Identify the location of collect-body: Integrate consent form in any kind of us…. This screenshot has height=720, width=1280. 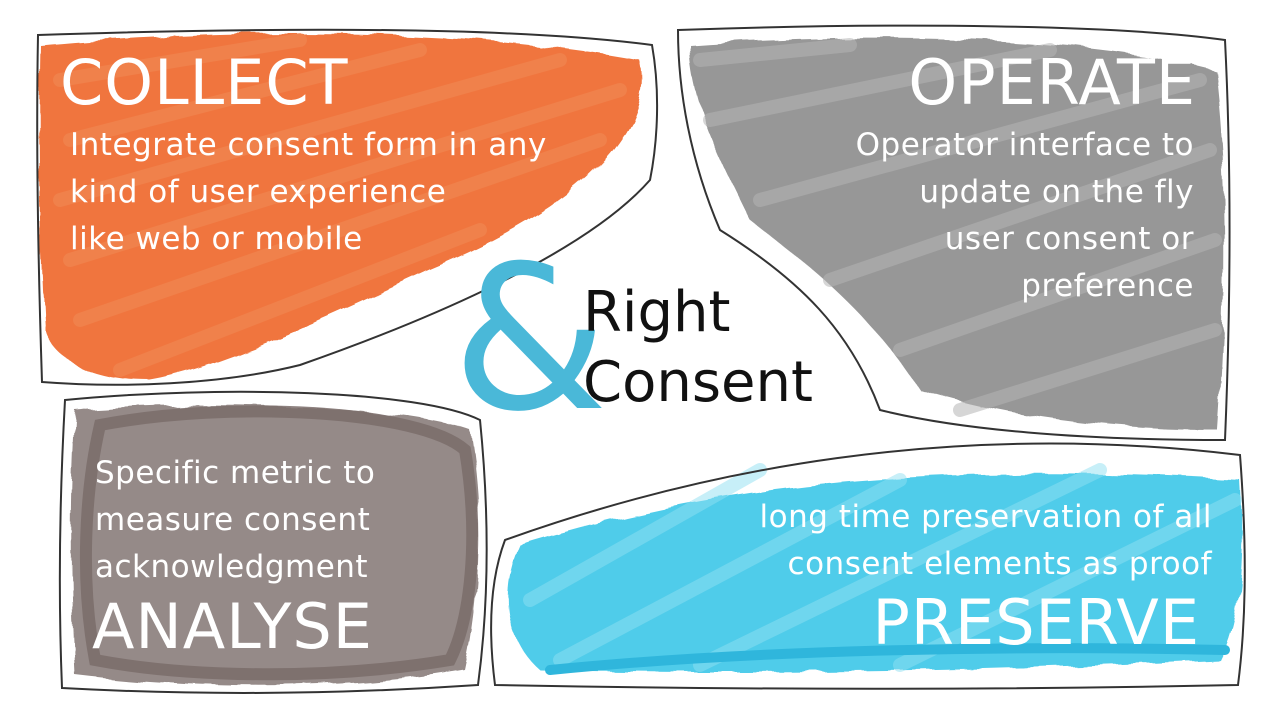
(308, 192).